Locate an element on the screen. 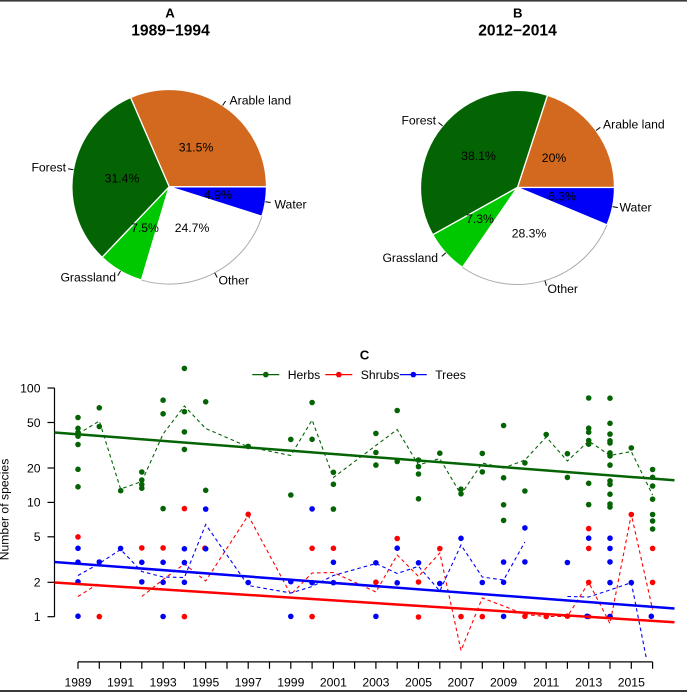  svg-text: 2005 is located at coordinates (418, 683).